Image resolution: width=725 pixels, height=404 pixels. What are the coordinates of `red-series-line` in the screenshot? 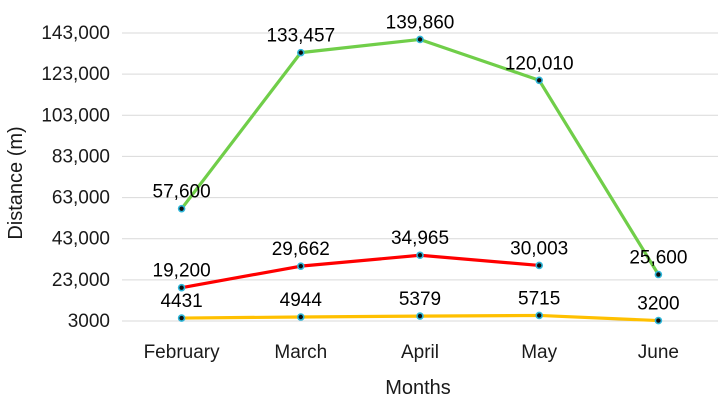 It's located at (360, 271).